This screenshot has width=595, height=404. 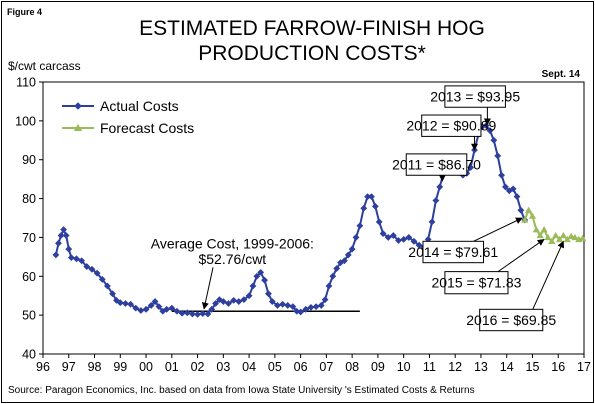 What do you see at coordinates (147, 128) in the screenshot?
I see `legend-label-forecast: Forecast Costs` at bounding box center [147, 128].